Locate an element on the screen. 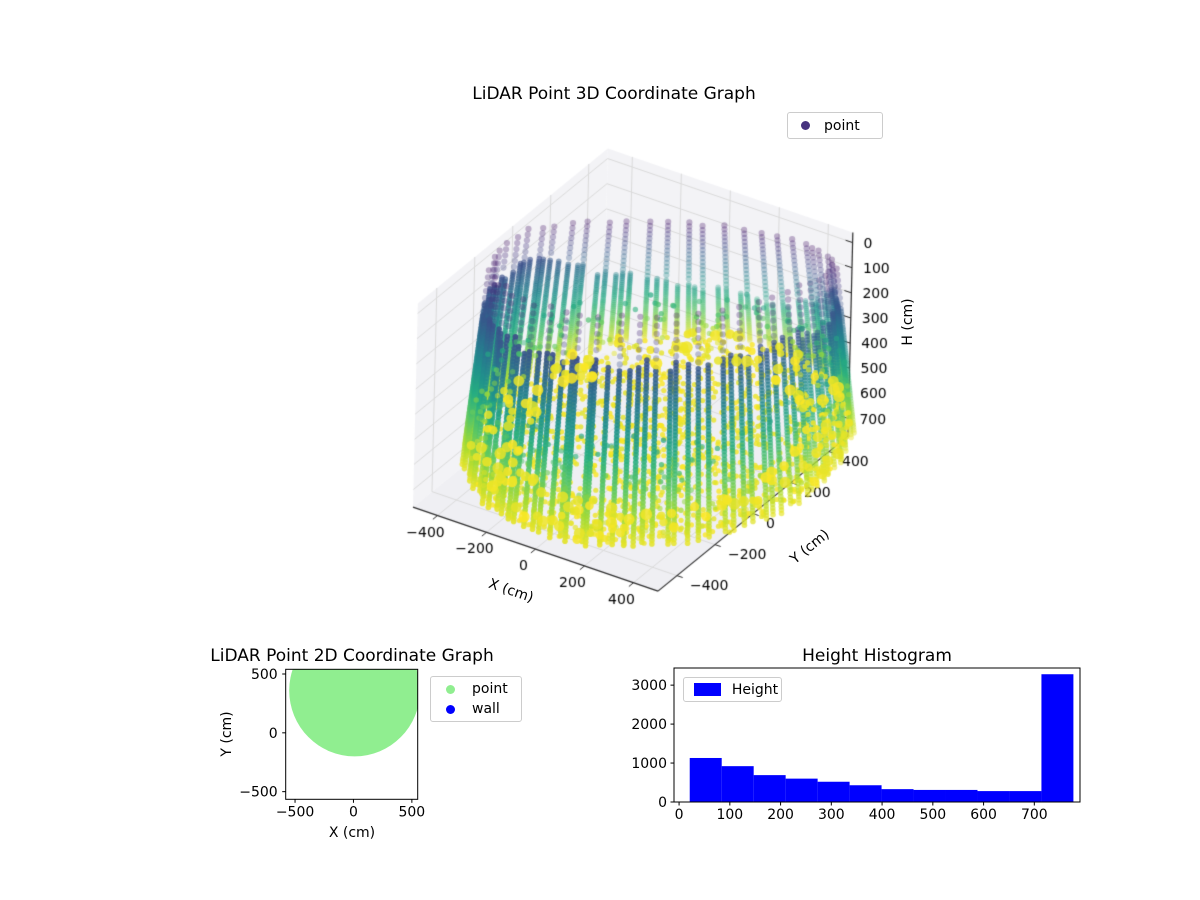 Image resolution: width=1200 pixels, height=900 pixels. x-tick-label: 400 is located at coordinates (882, 815).